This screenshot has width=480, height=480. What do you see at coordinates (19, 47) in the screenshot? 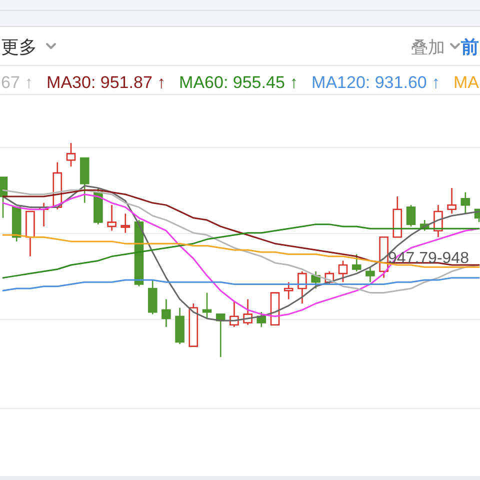
I see `text: 更多` at bounding box center [19, 47].